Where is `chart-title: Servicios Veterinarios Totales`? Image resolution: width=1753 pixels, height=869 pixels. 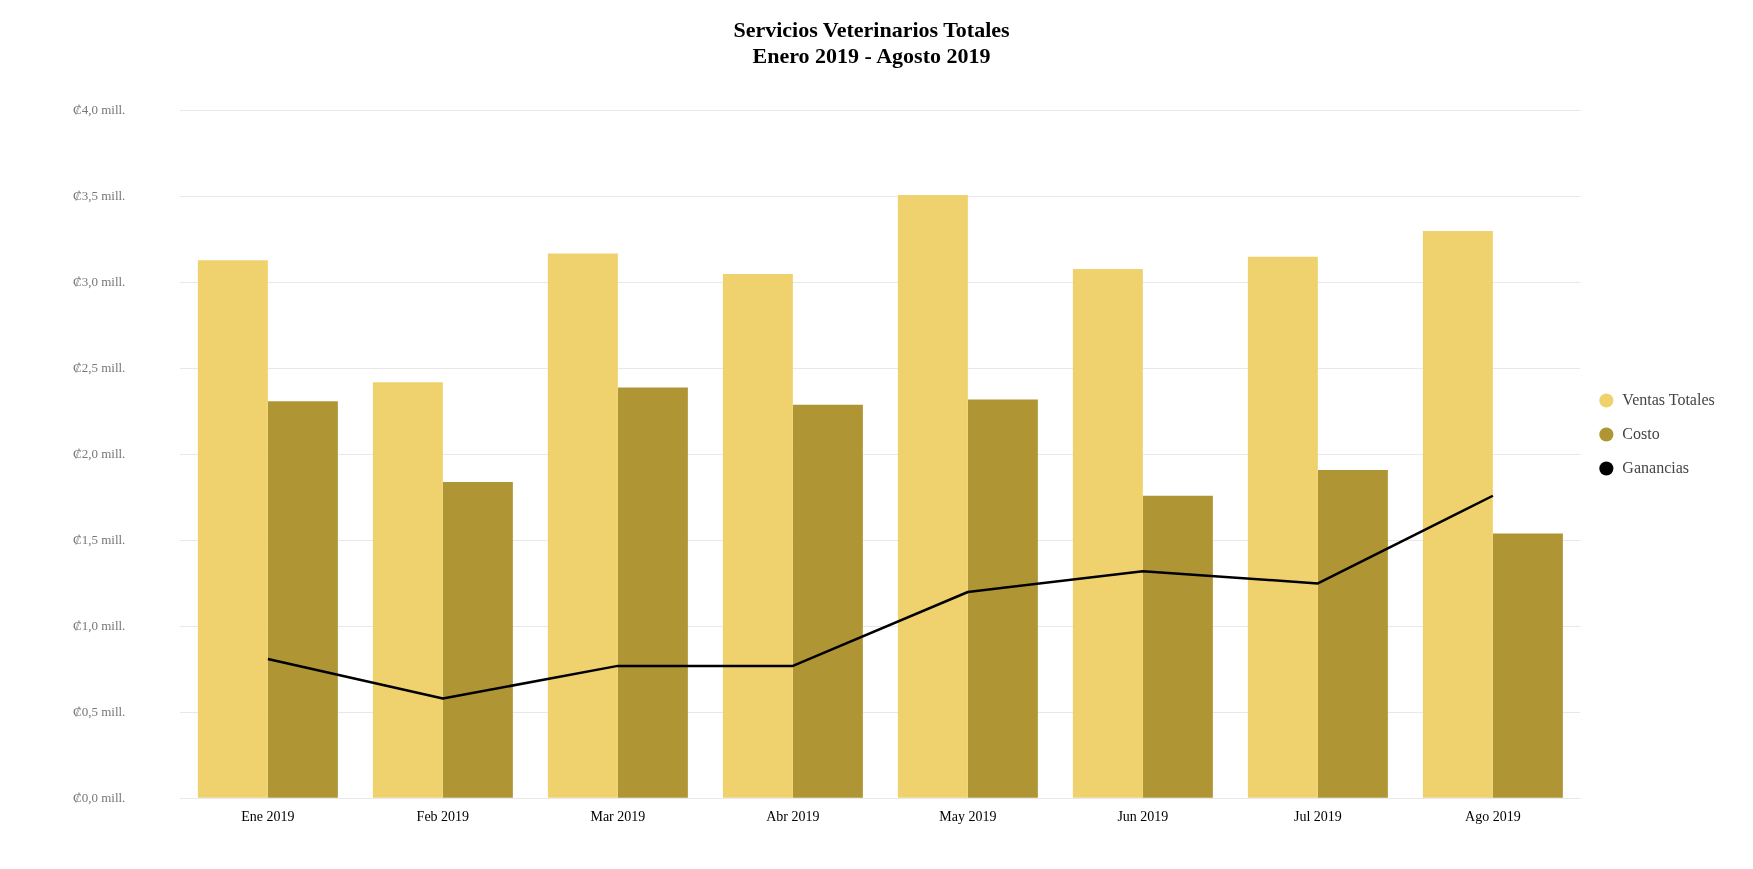
chart-title: Servicios Veterinarios Totales is located at coordinates (872, 29).